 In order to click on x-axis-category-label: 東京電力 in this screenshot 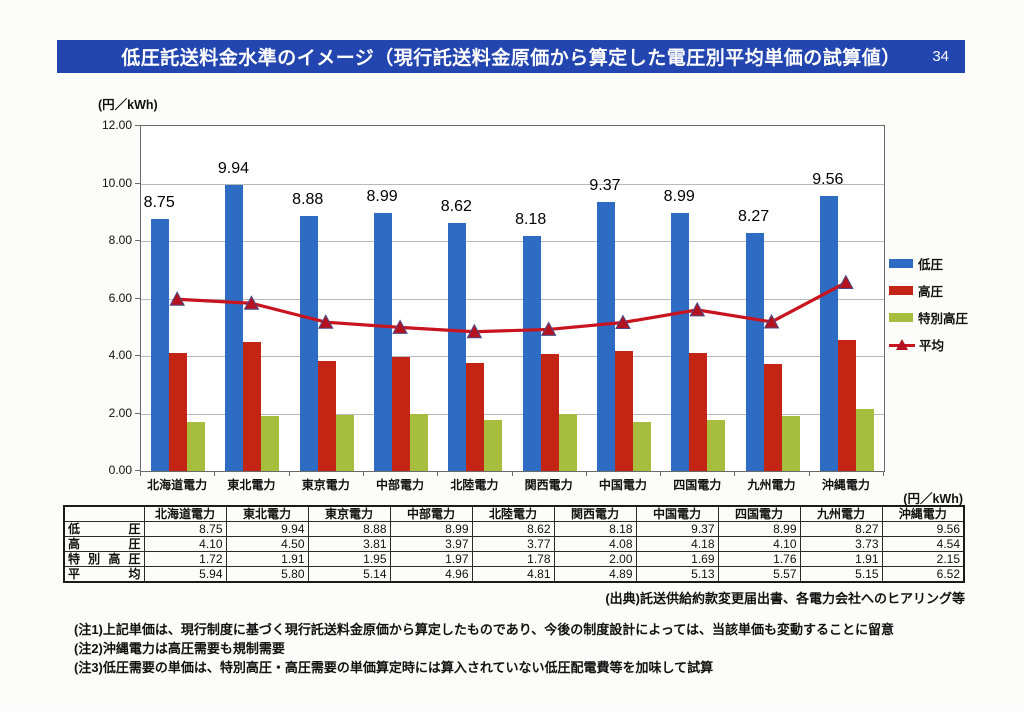, I will do `click(325, 485)`.